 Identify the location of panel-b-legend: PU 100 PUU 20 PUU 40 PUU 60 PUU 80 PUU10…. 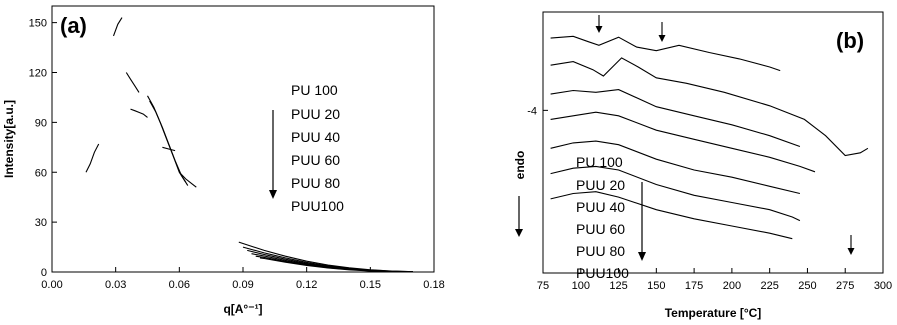
(611, 217).